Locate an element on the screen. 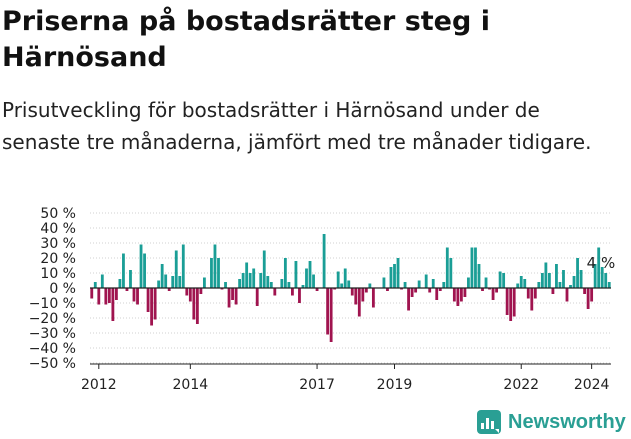  x-tick-label: 2022 is located at coordinates (521, 385).